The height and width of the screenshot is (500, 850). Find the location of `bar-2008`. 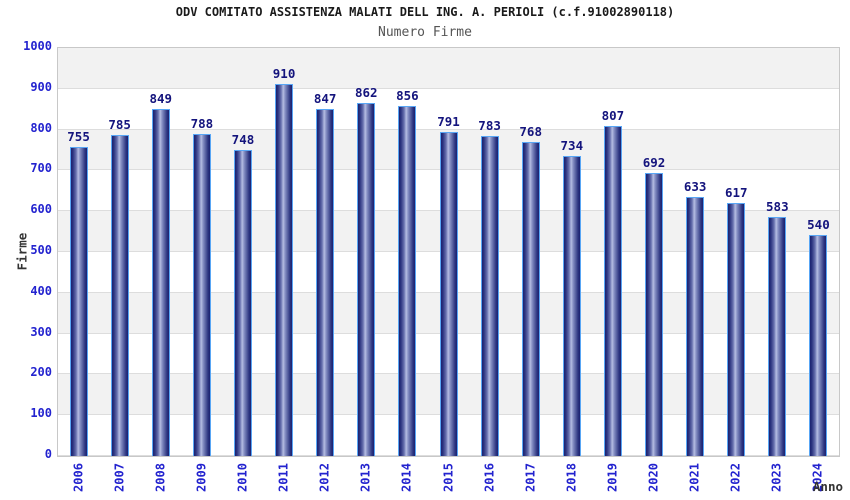

bar-2008 is located at coordinates (160, 282).